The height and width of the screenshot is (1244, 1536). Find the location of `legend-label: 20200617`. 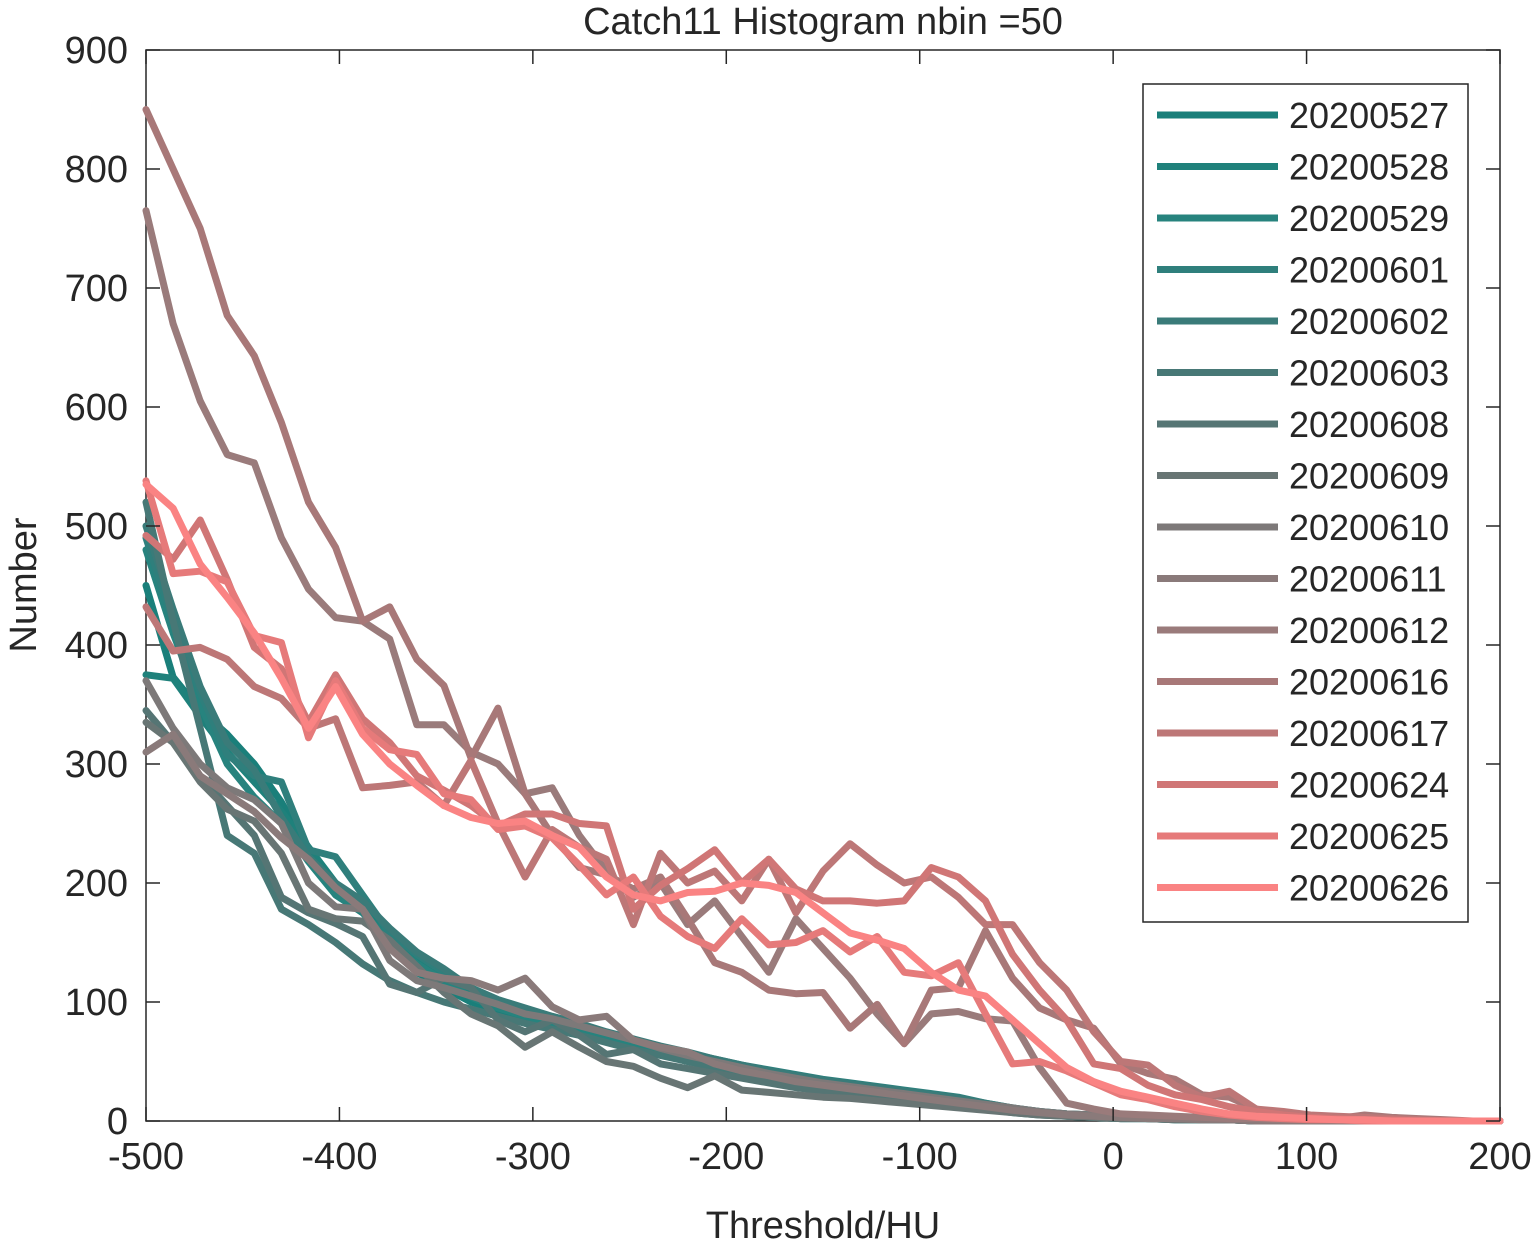

legend-label: 20200617 is located at coordinates (1369, 733).